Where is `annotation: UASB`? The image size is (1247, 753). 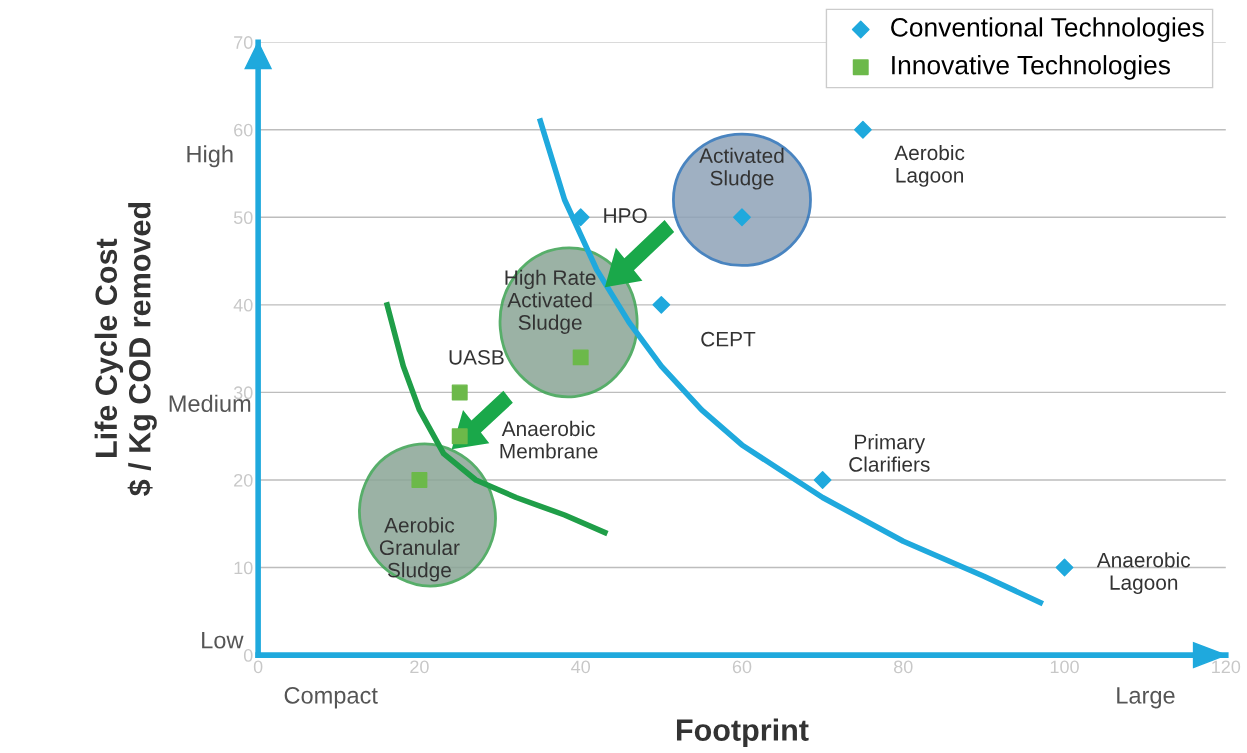
annotation: UASB is located at coordinates (476, 357).